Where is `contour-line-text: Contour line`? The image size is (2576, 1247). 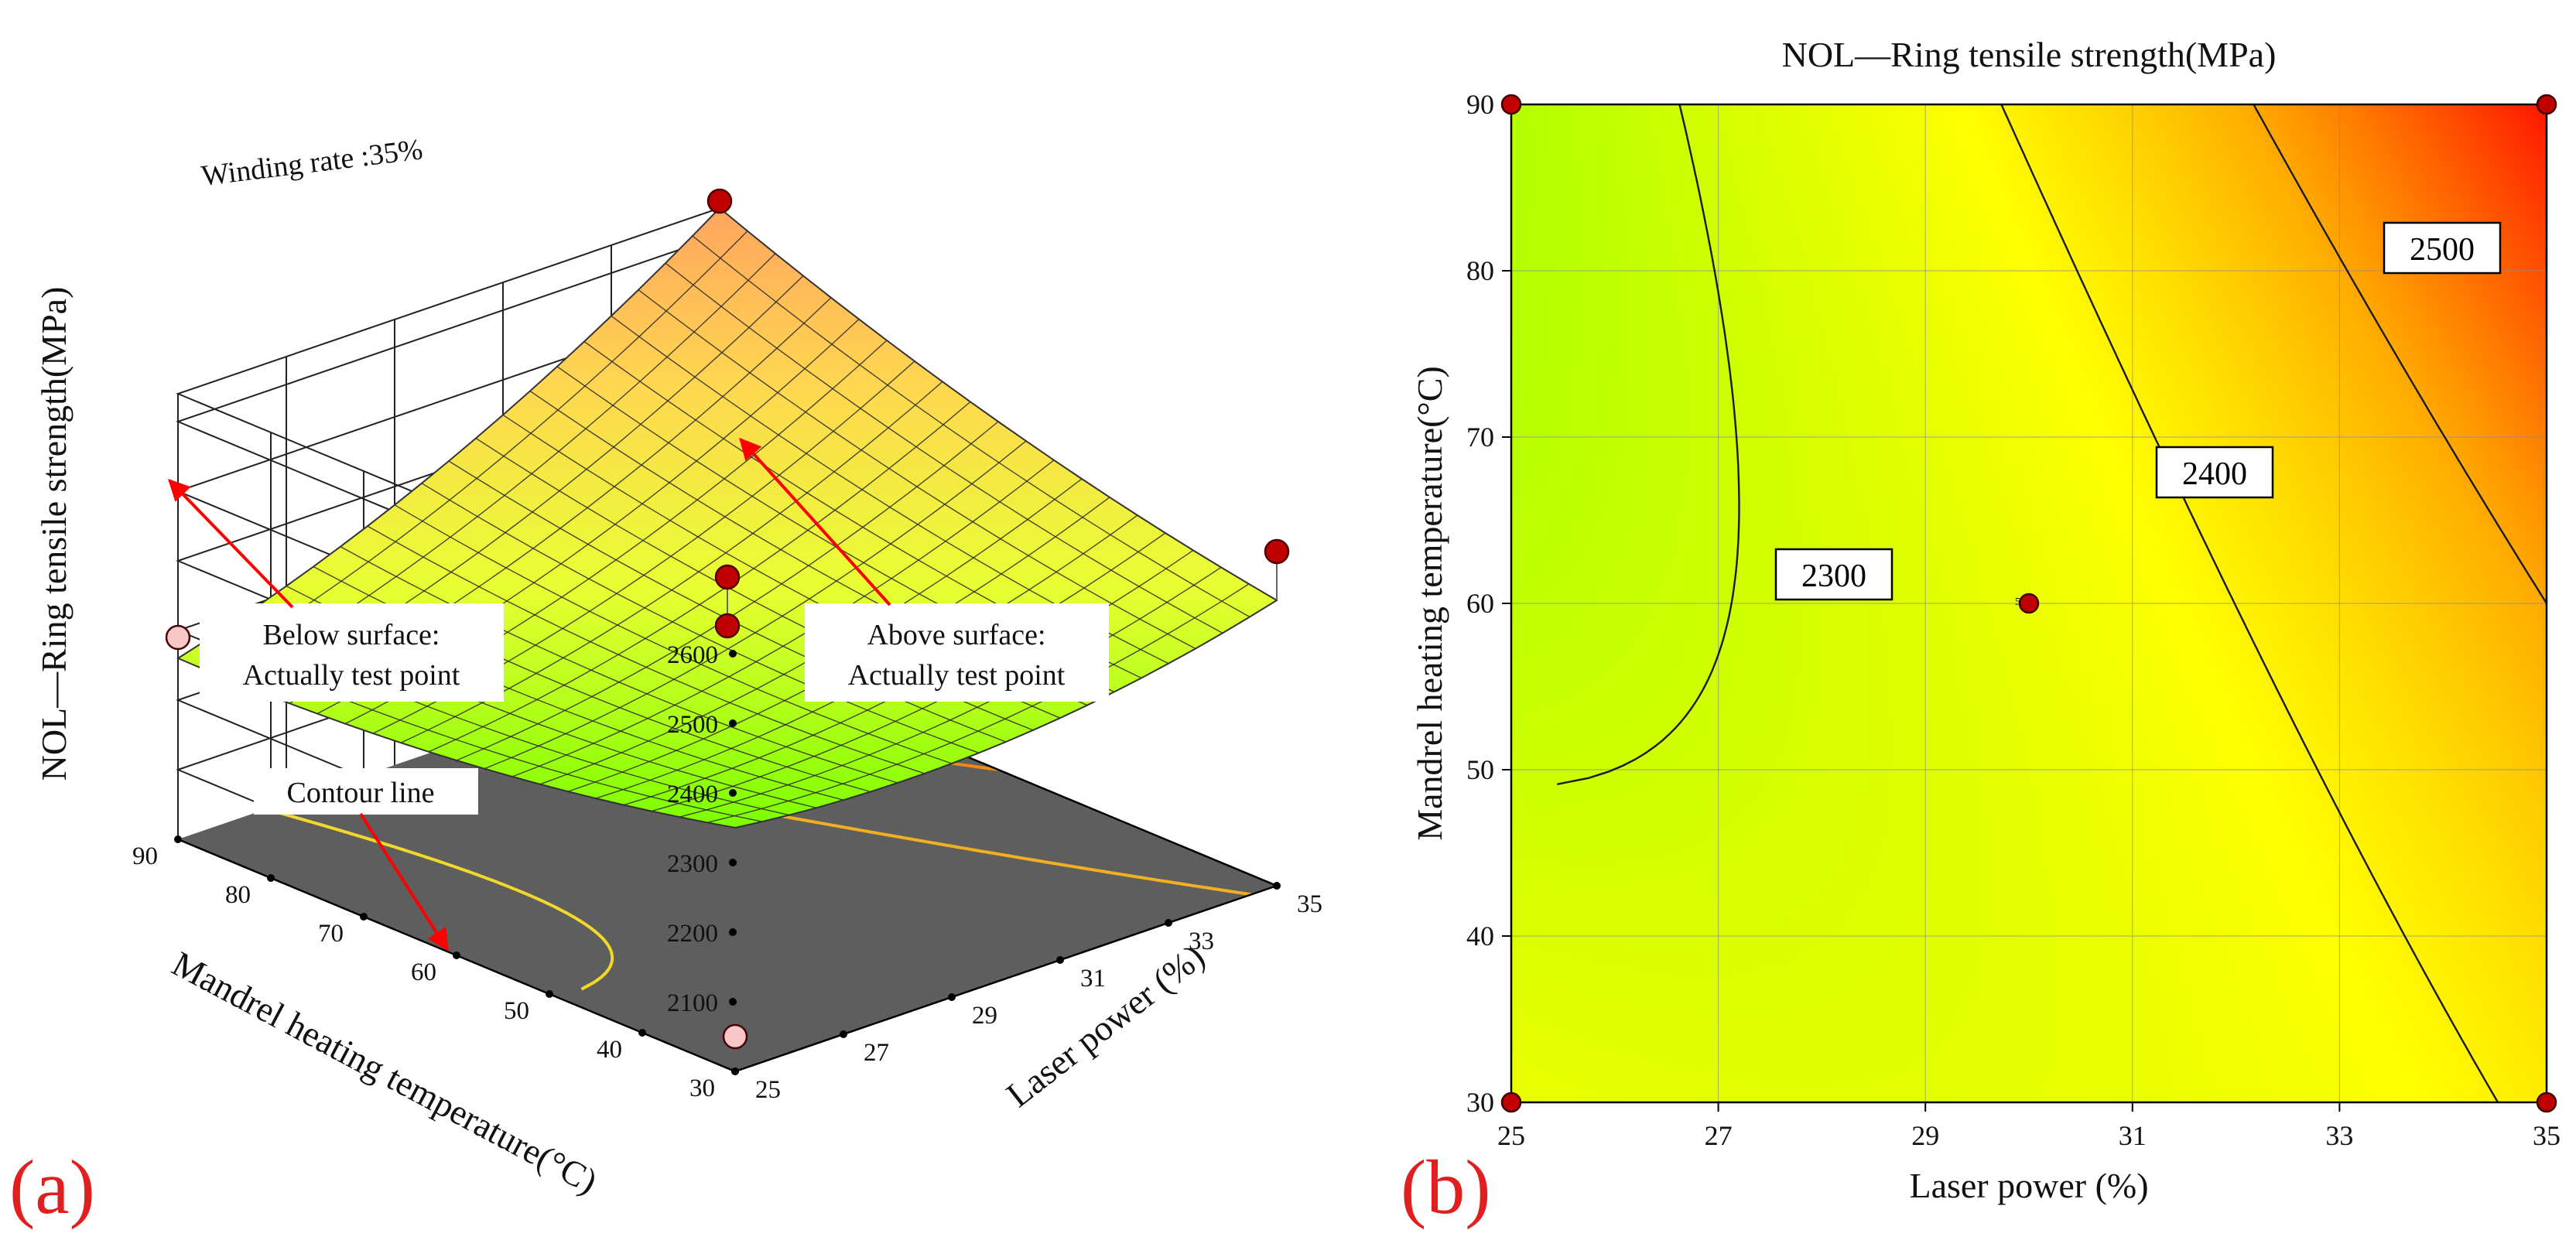 contour-line-text: Contour line is located at coordinates (360, 793).